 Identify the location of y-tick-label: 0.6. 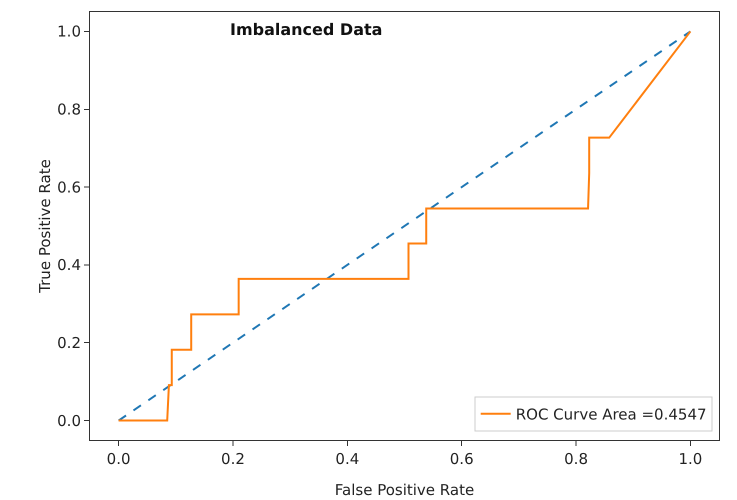
(69, 187).